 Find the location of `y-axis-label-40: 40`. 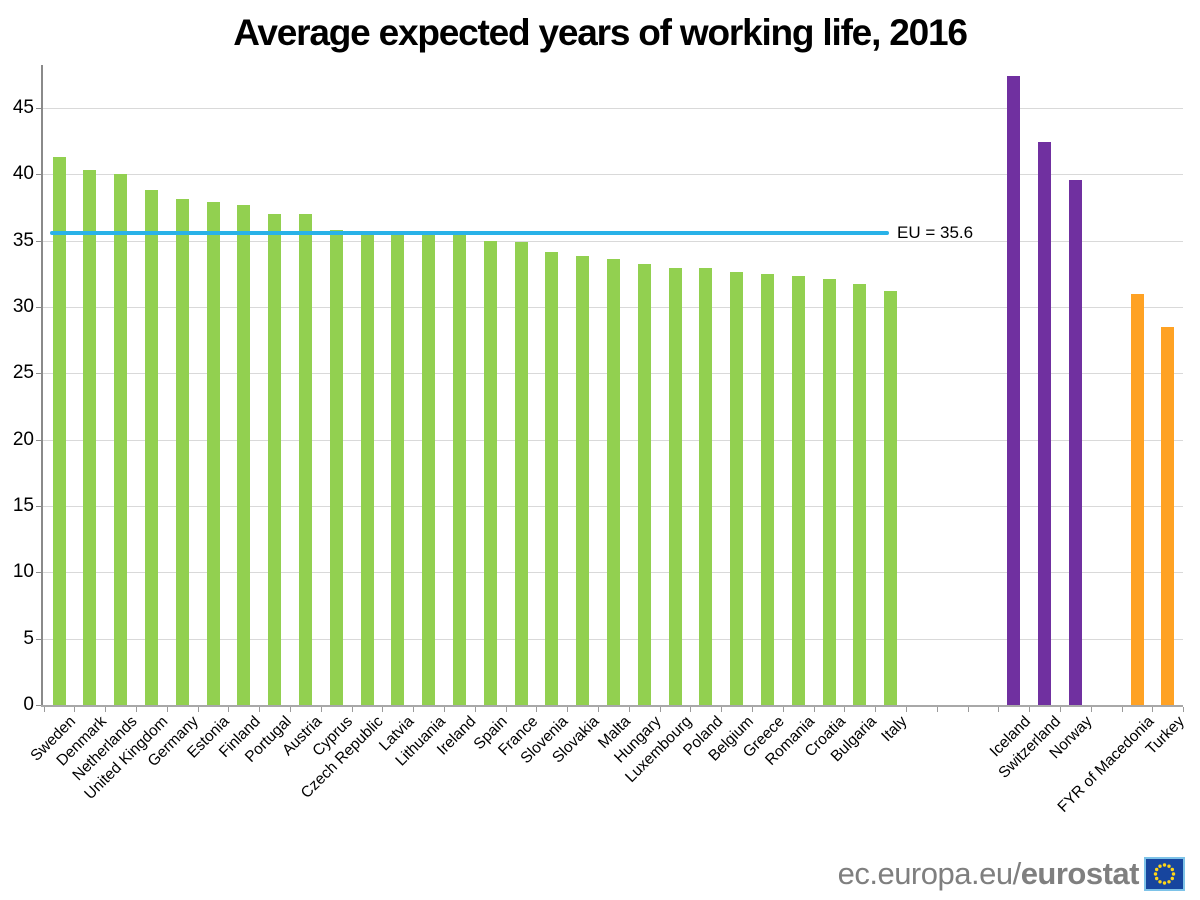

y-axis-label-40: 40 is located at coordinates (23, 174).